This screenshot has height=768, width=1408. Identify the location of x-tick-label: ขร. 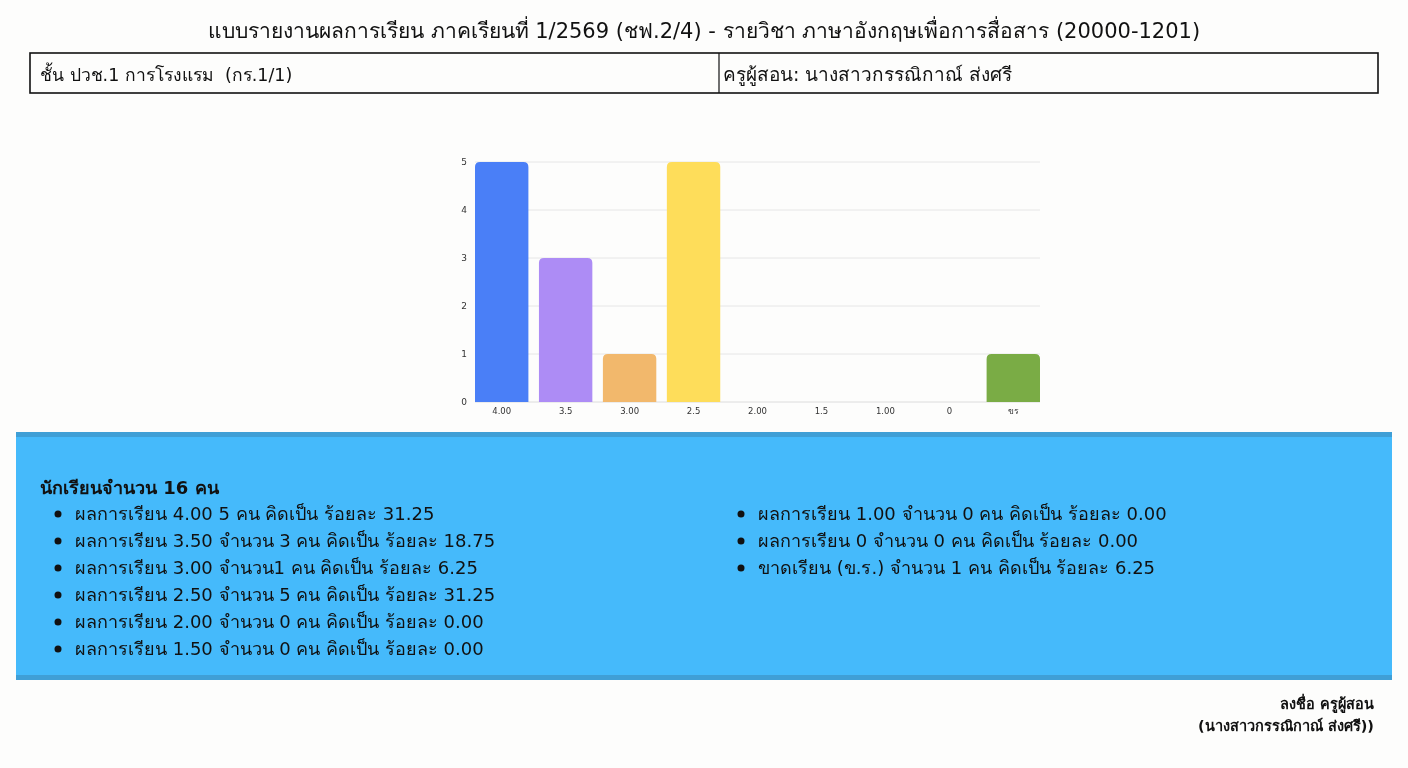
(1013, 411).